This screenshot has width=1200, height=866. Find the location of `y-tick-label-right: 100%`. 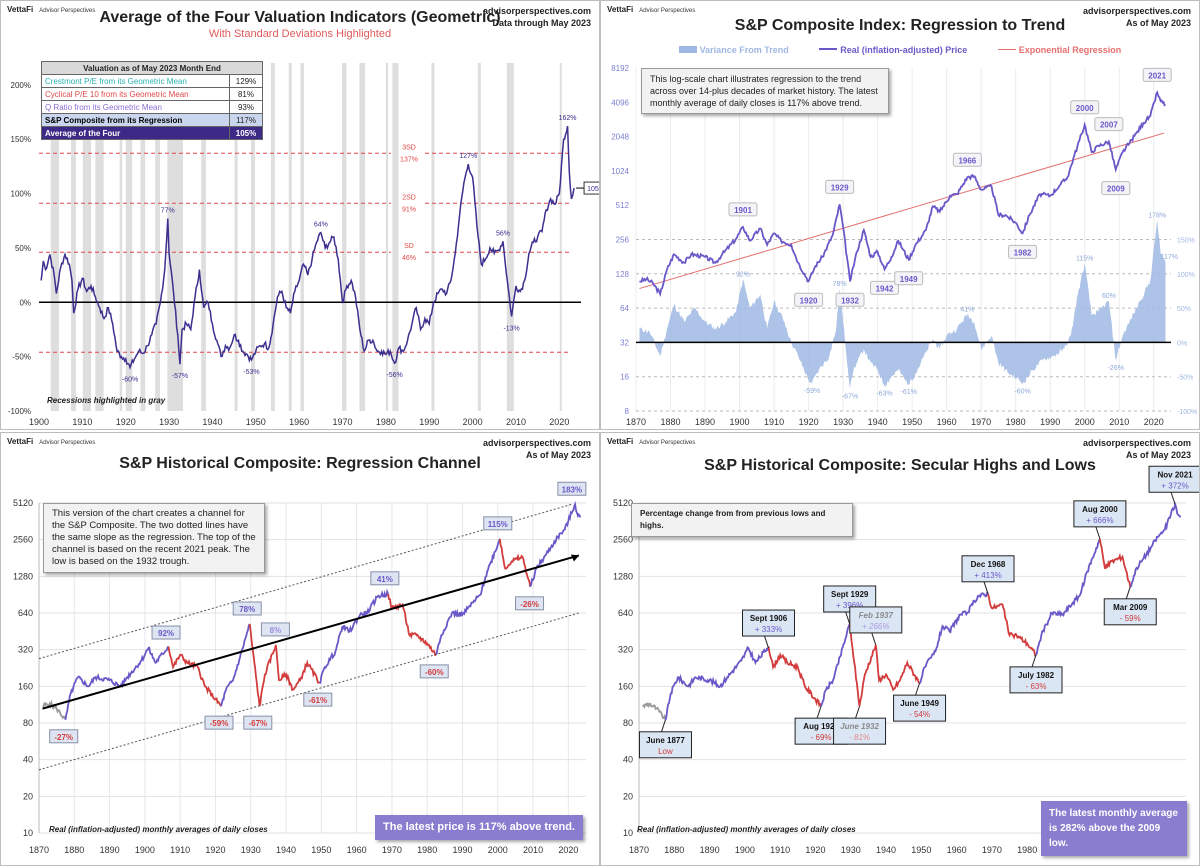

y-tick-label-right: 100% is located at coordinates (1186, 275).